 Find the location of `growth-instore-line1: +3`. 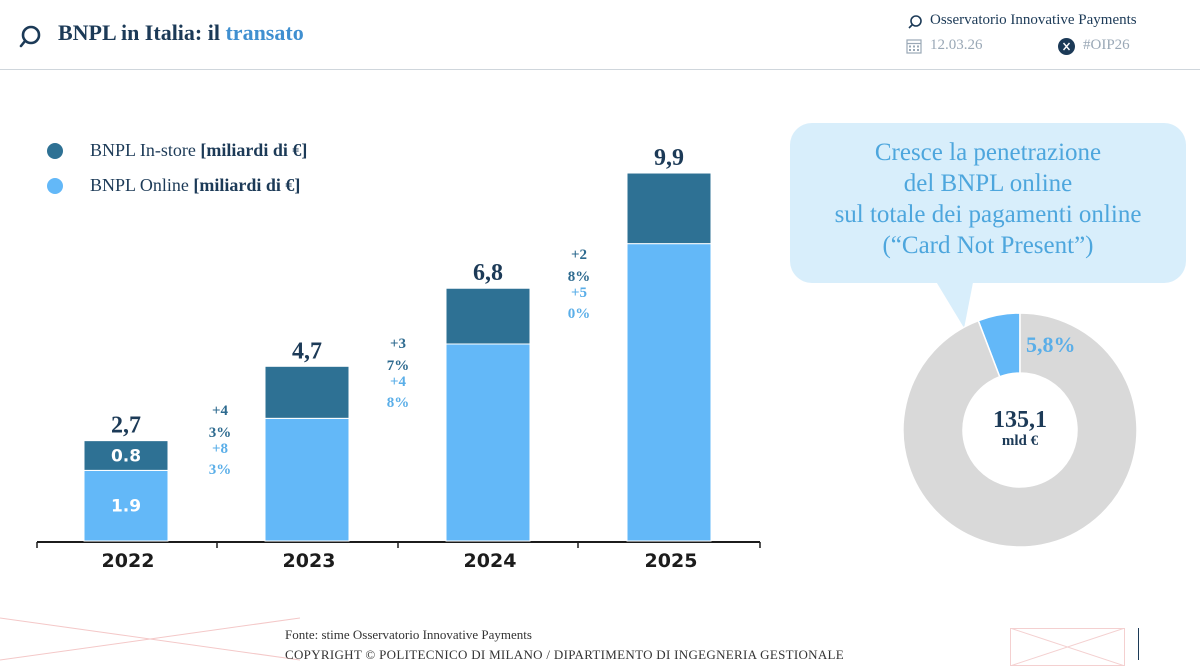

growth-instore-line1: +3 is located at coordinates (398, 344).